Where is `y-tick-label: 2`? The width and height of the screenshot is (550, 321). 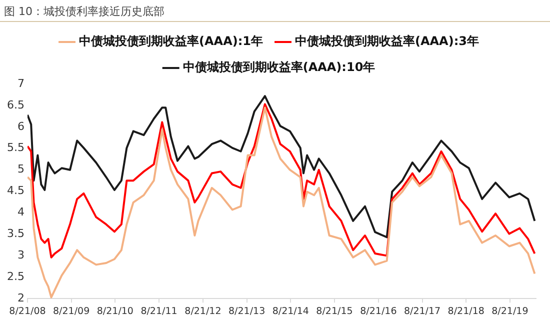
y-tick-label: 2 is located at coordinates (20, 297).